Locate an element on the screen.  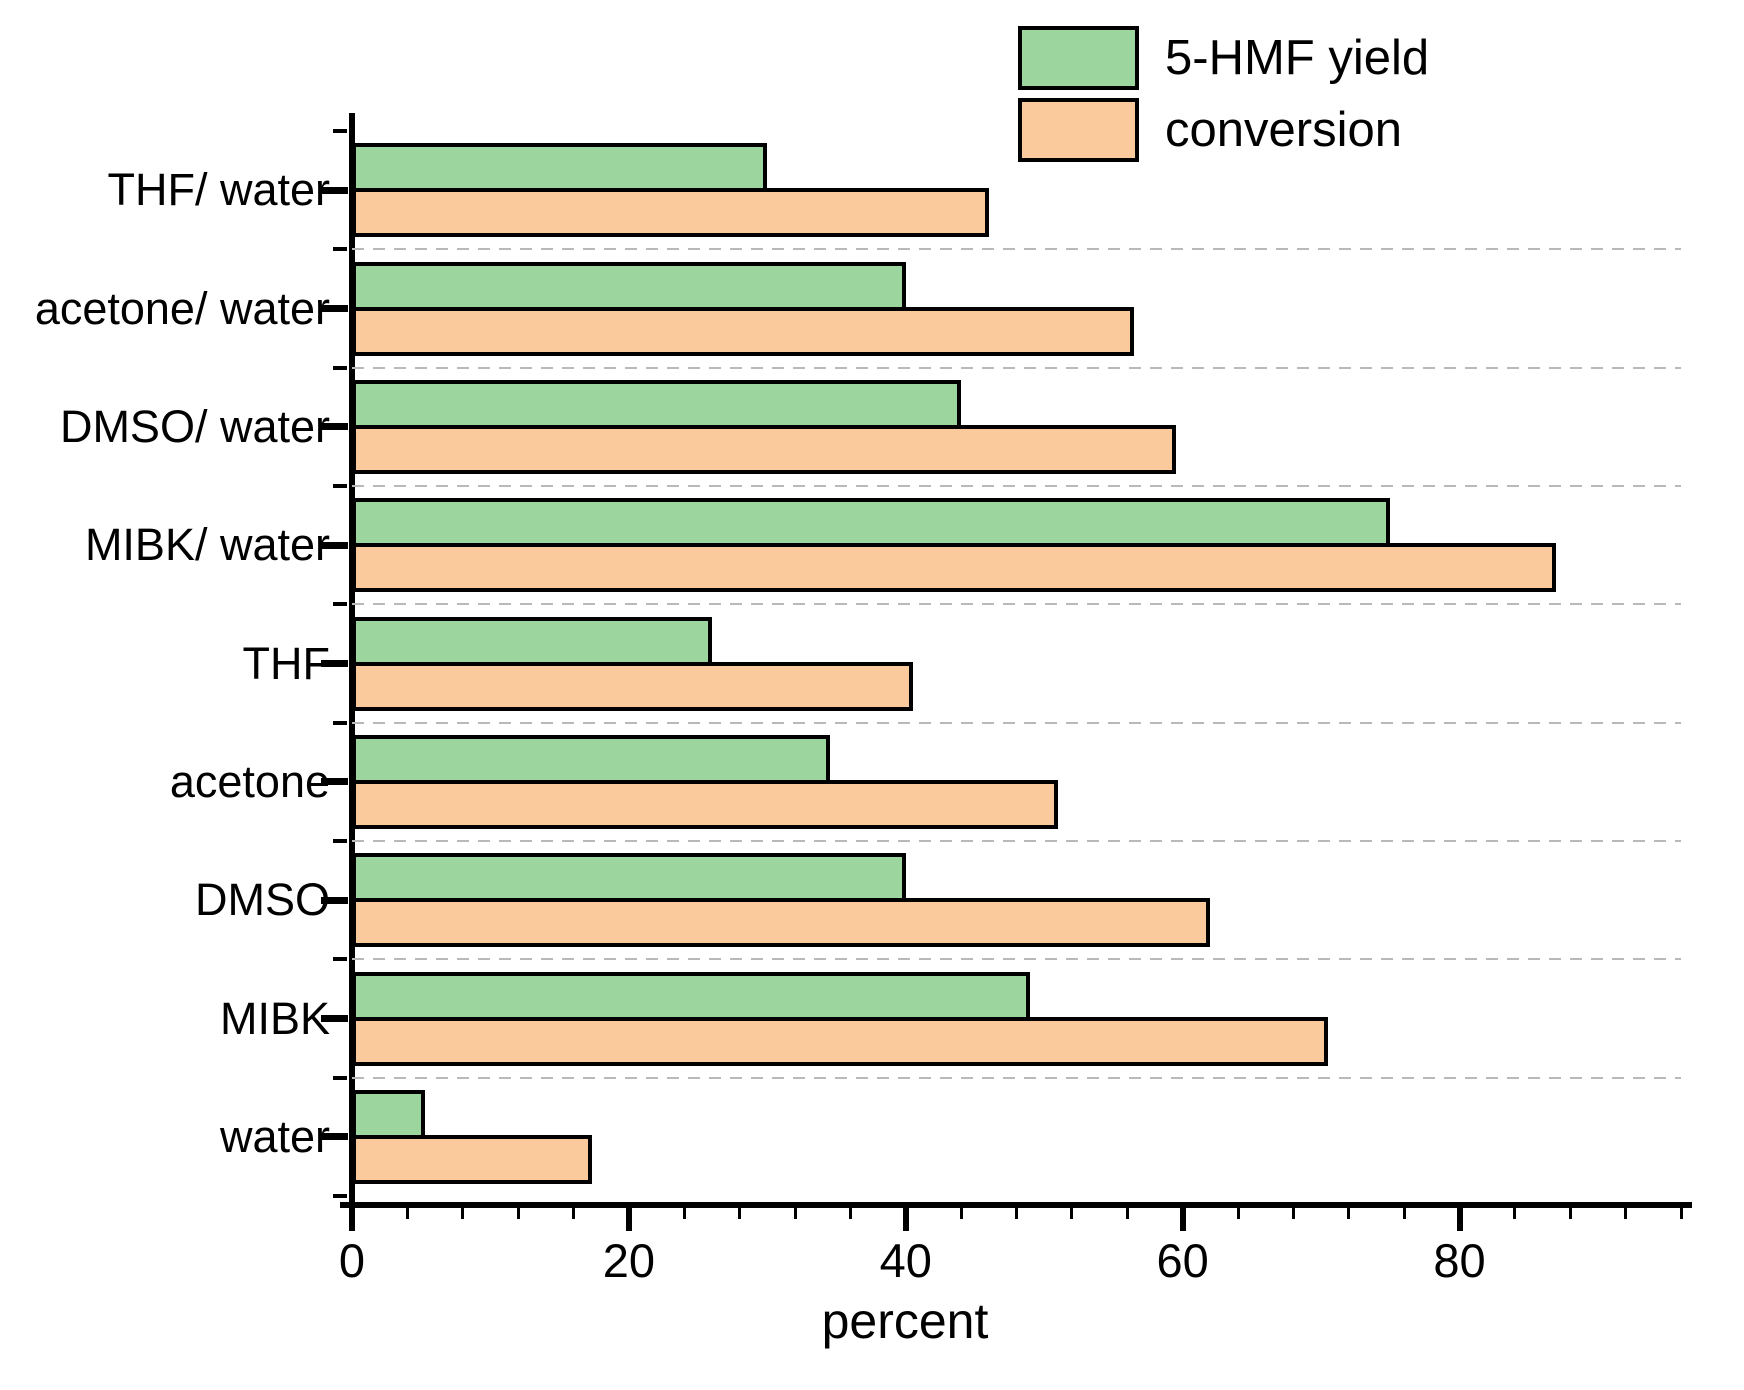
legend-label-yield: 5-HMF yield is located at coordinates (1297, 58).